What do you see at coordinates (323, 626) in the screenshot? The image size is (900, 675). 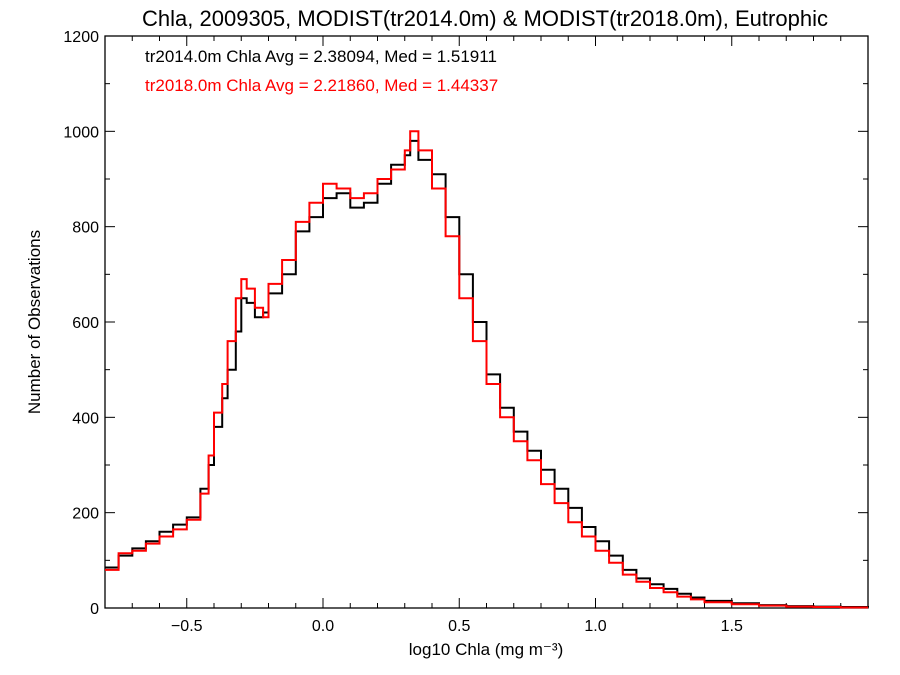 I see `x-tick-label: 0.0` at bounding box center [323, 626].